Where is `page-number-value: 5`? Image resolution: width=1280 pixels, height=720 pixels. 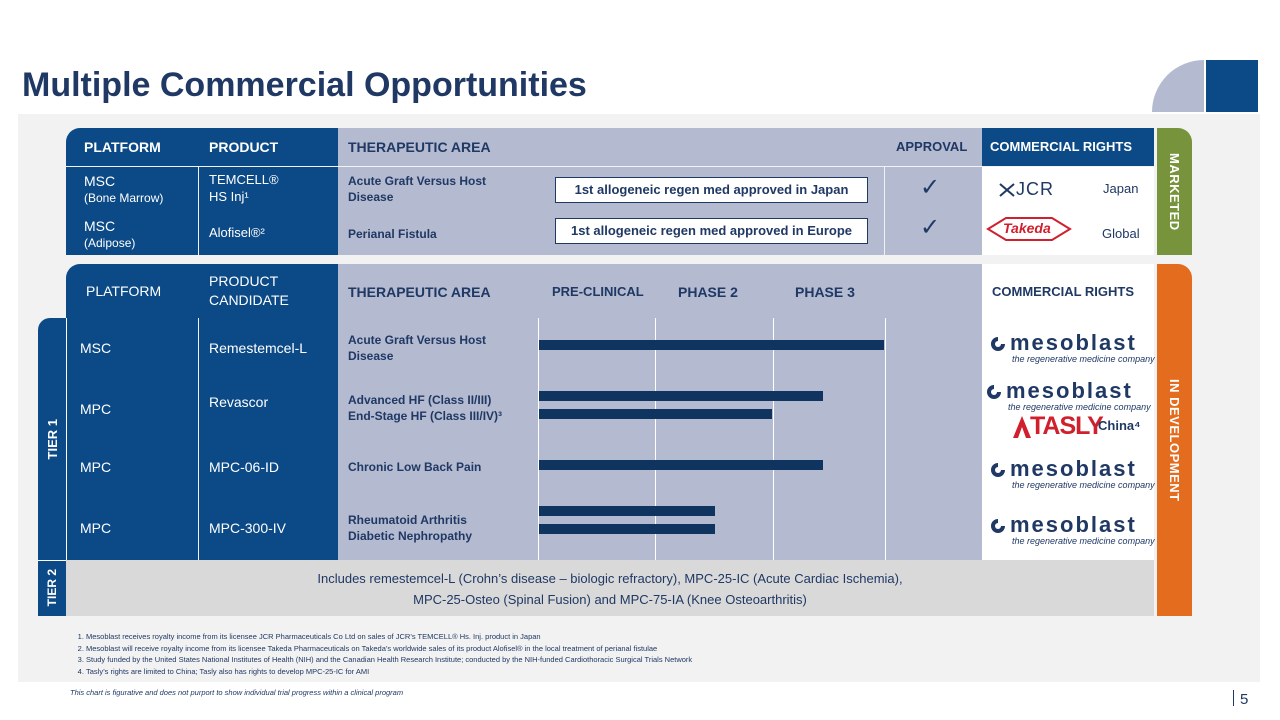 page-number-value: 5 is located at coordinates (1244, 699).